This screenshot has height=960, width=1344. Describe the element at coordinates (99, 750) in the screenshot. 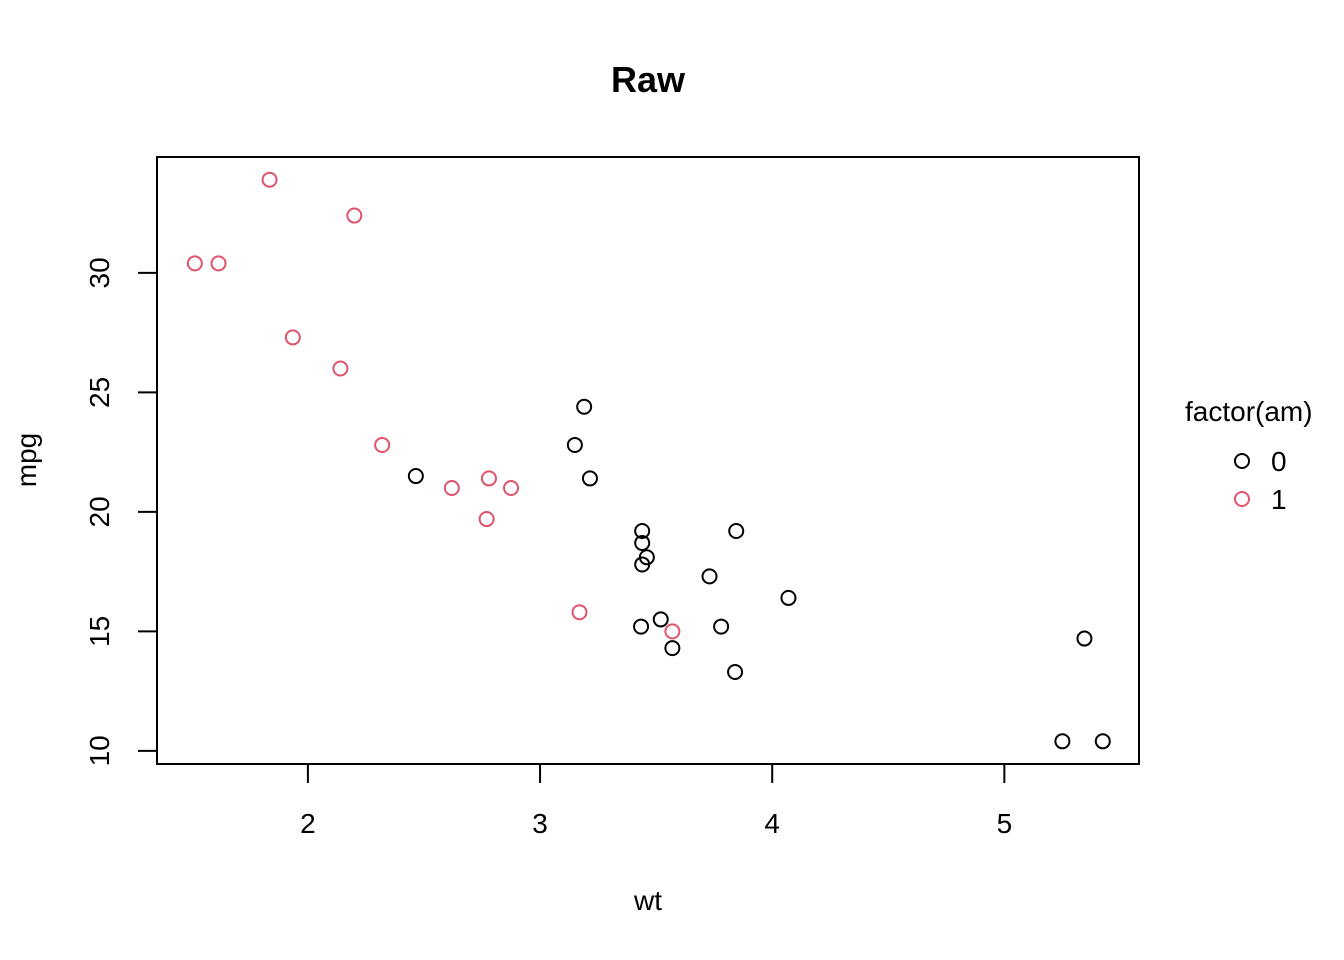

I see `y-tick-label: 10` at that location.